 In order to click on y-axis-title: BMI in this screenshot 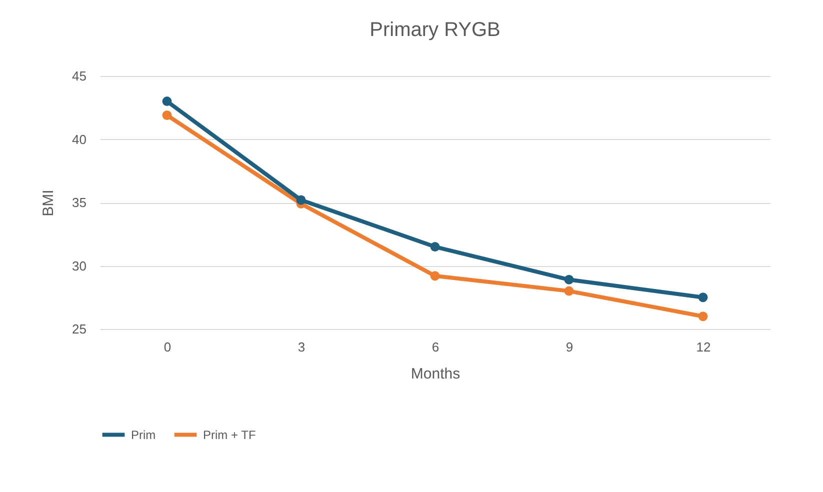, I will do `click(49, 203)`.